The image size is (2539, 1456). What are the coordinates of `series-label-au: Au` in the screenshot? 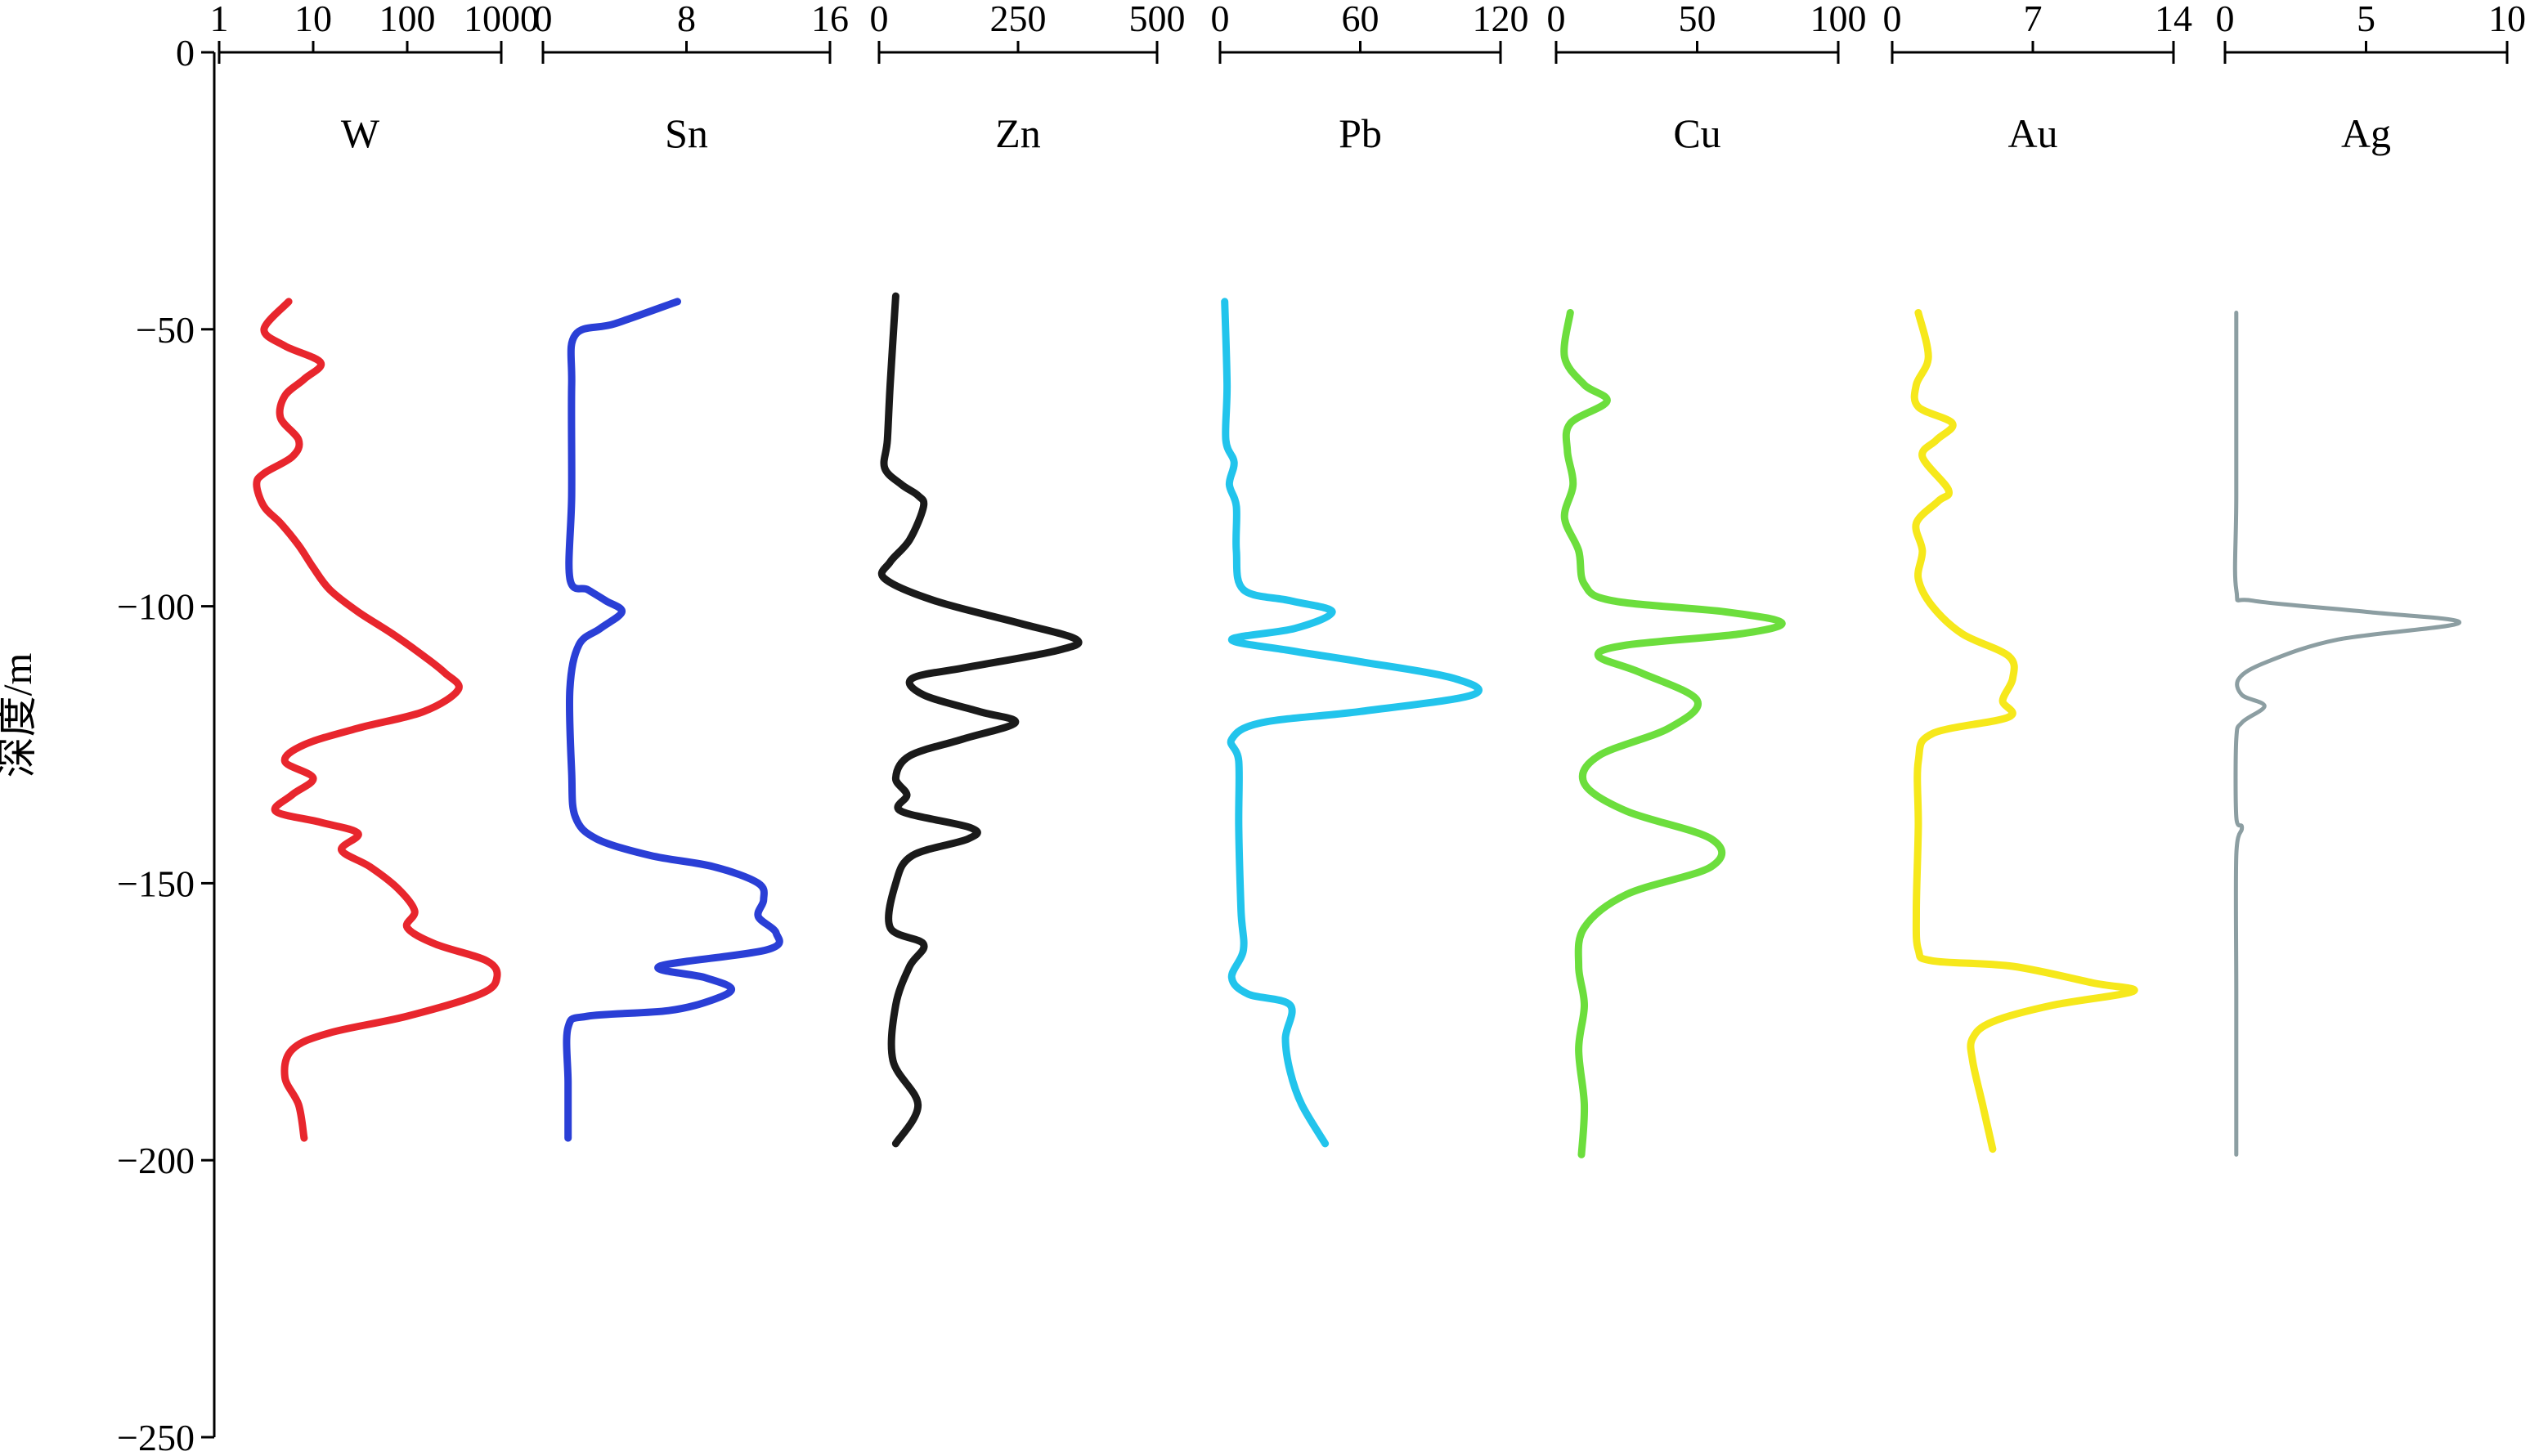 It's located at (2032, 133).